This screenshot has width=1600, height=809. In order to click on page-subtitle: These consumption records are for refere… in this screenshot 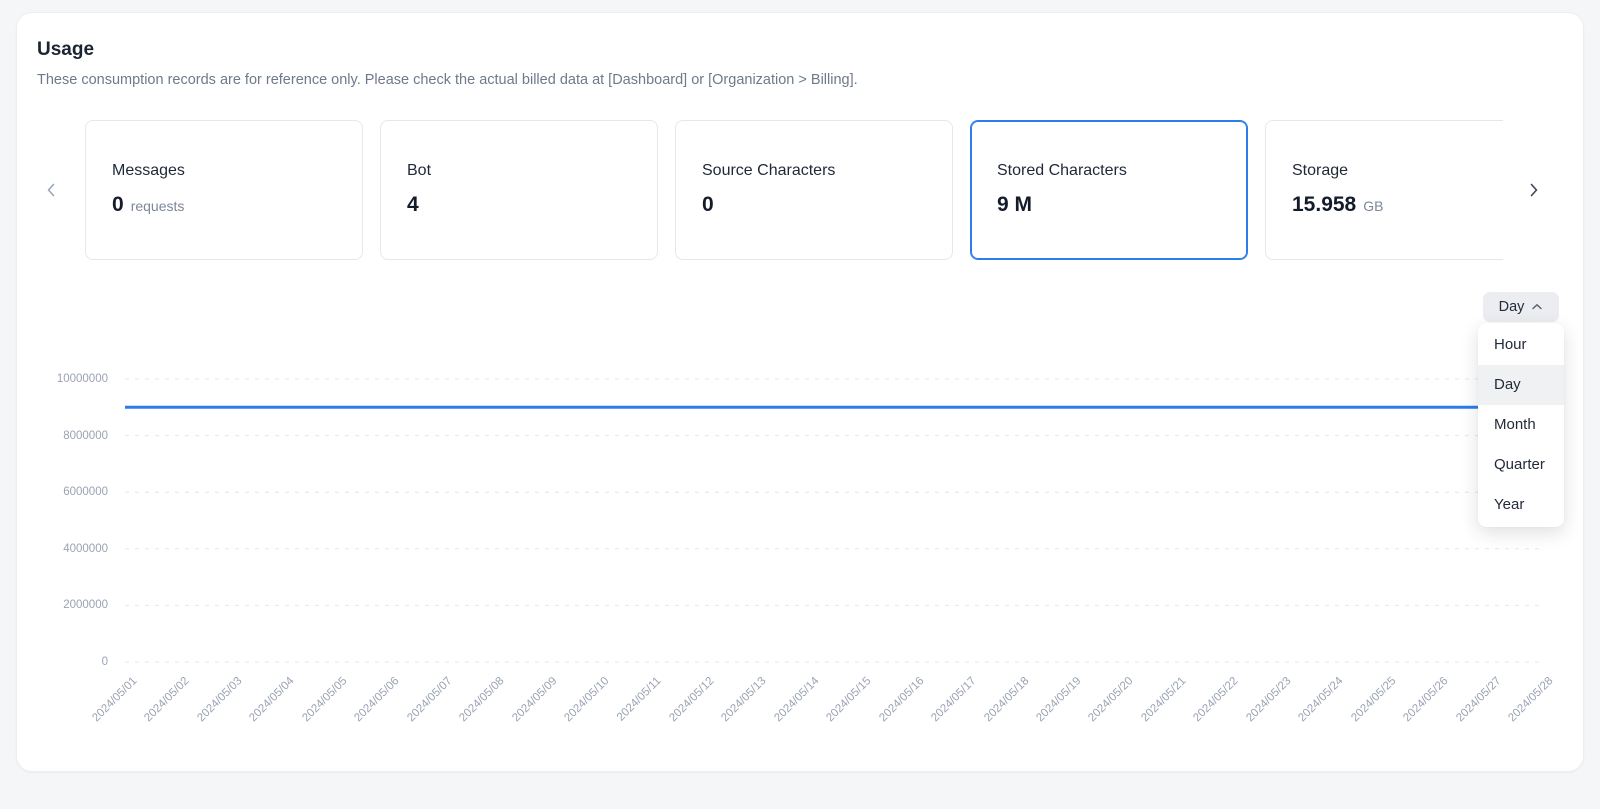, I will do `click(447, 80)`.